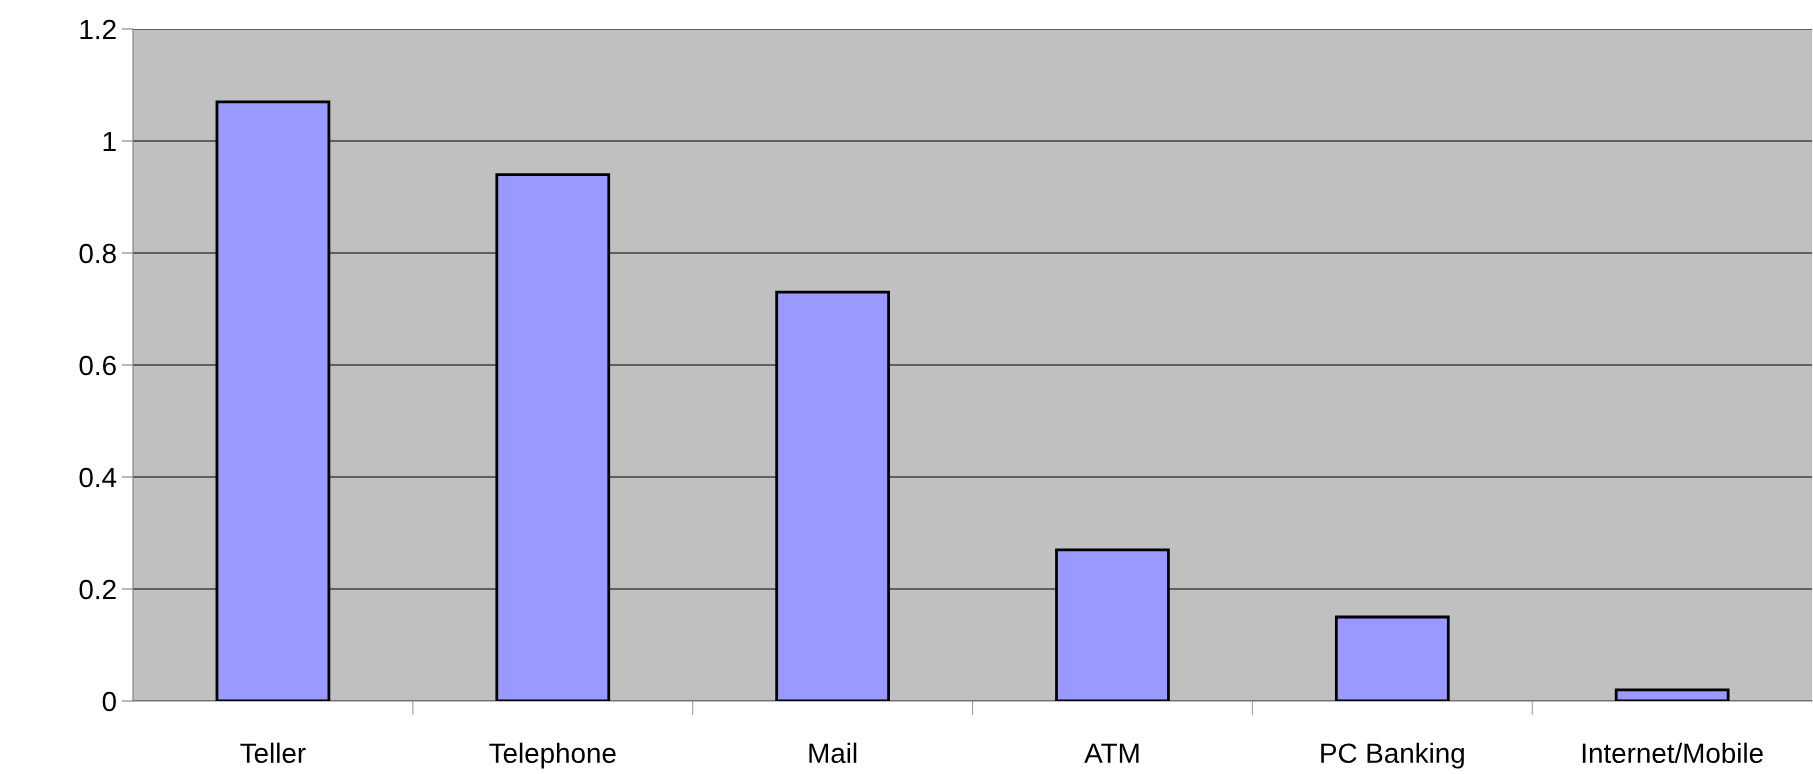 The width and height of the screenshot is (1813, 774). I want to click on y-tick-label: 0.2, so click(97, 589).